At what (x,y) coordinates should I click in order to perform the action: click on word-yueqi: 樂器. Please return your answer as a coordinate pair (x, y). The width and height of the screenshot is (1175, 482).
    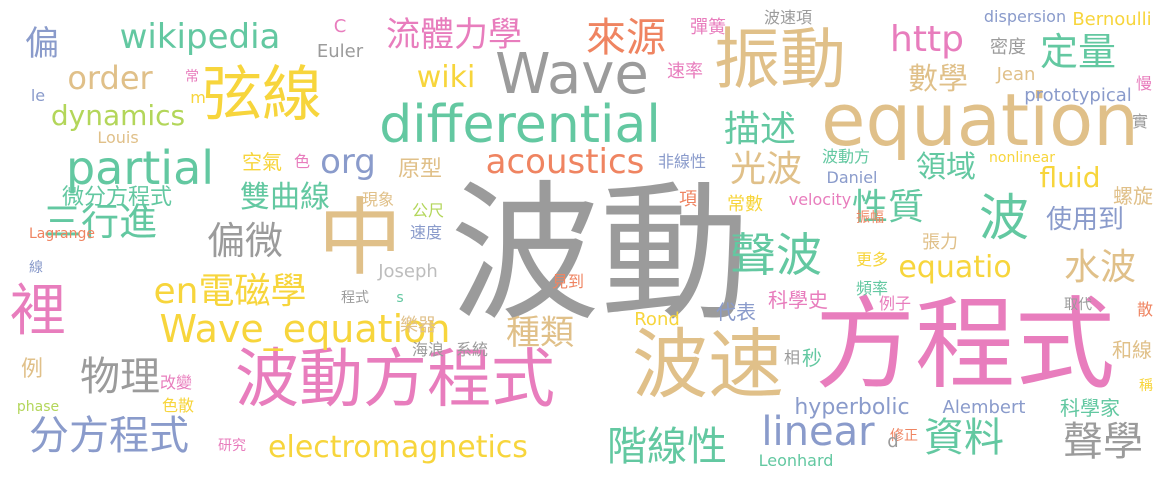
    Looking at the image, I should click on (418, 325).